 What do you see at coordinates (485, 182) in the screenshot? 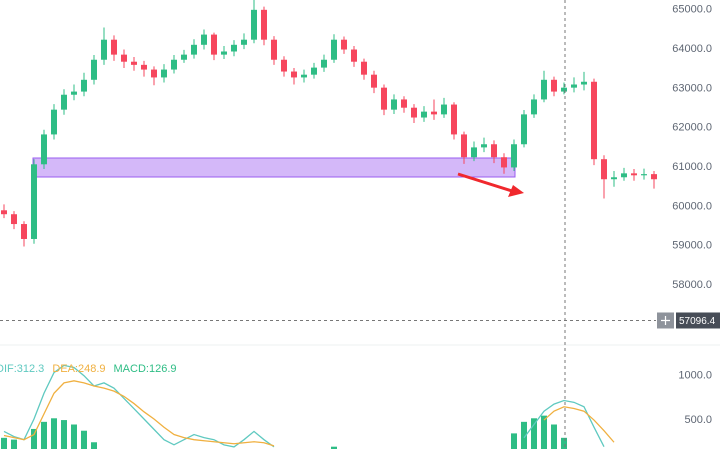
I see `arrow` at bounding box center [485, 182].